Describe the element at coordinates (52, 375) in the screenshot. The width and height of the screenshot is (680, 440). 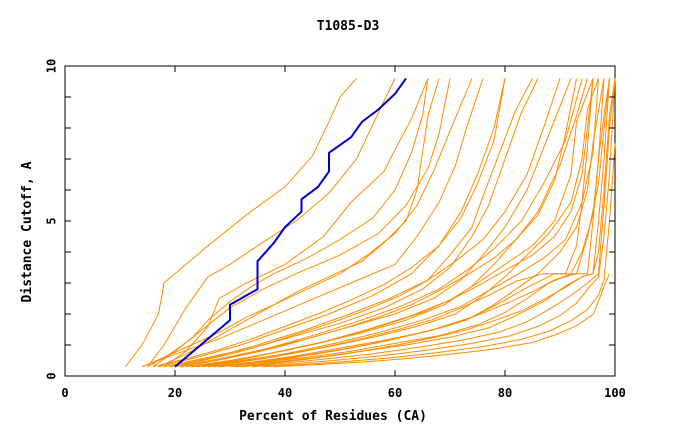
I see `y-tick-label-0: 0` at that location.